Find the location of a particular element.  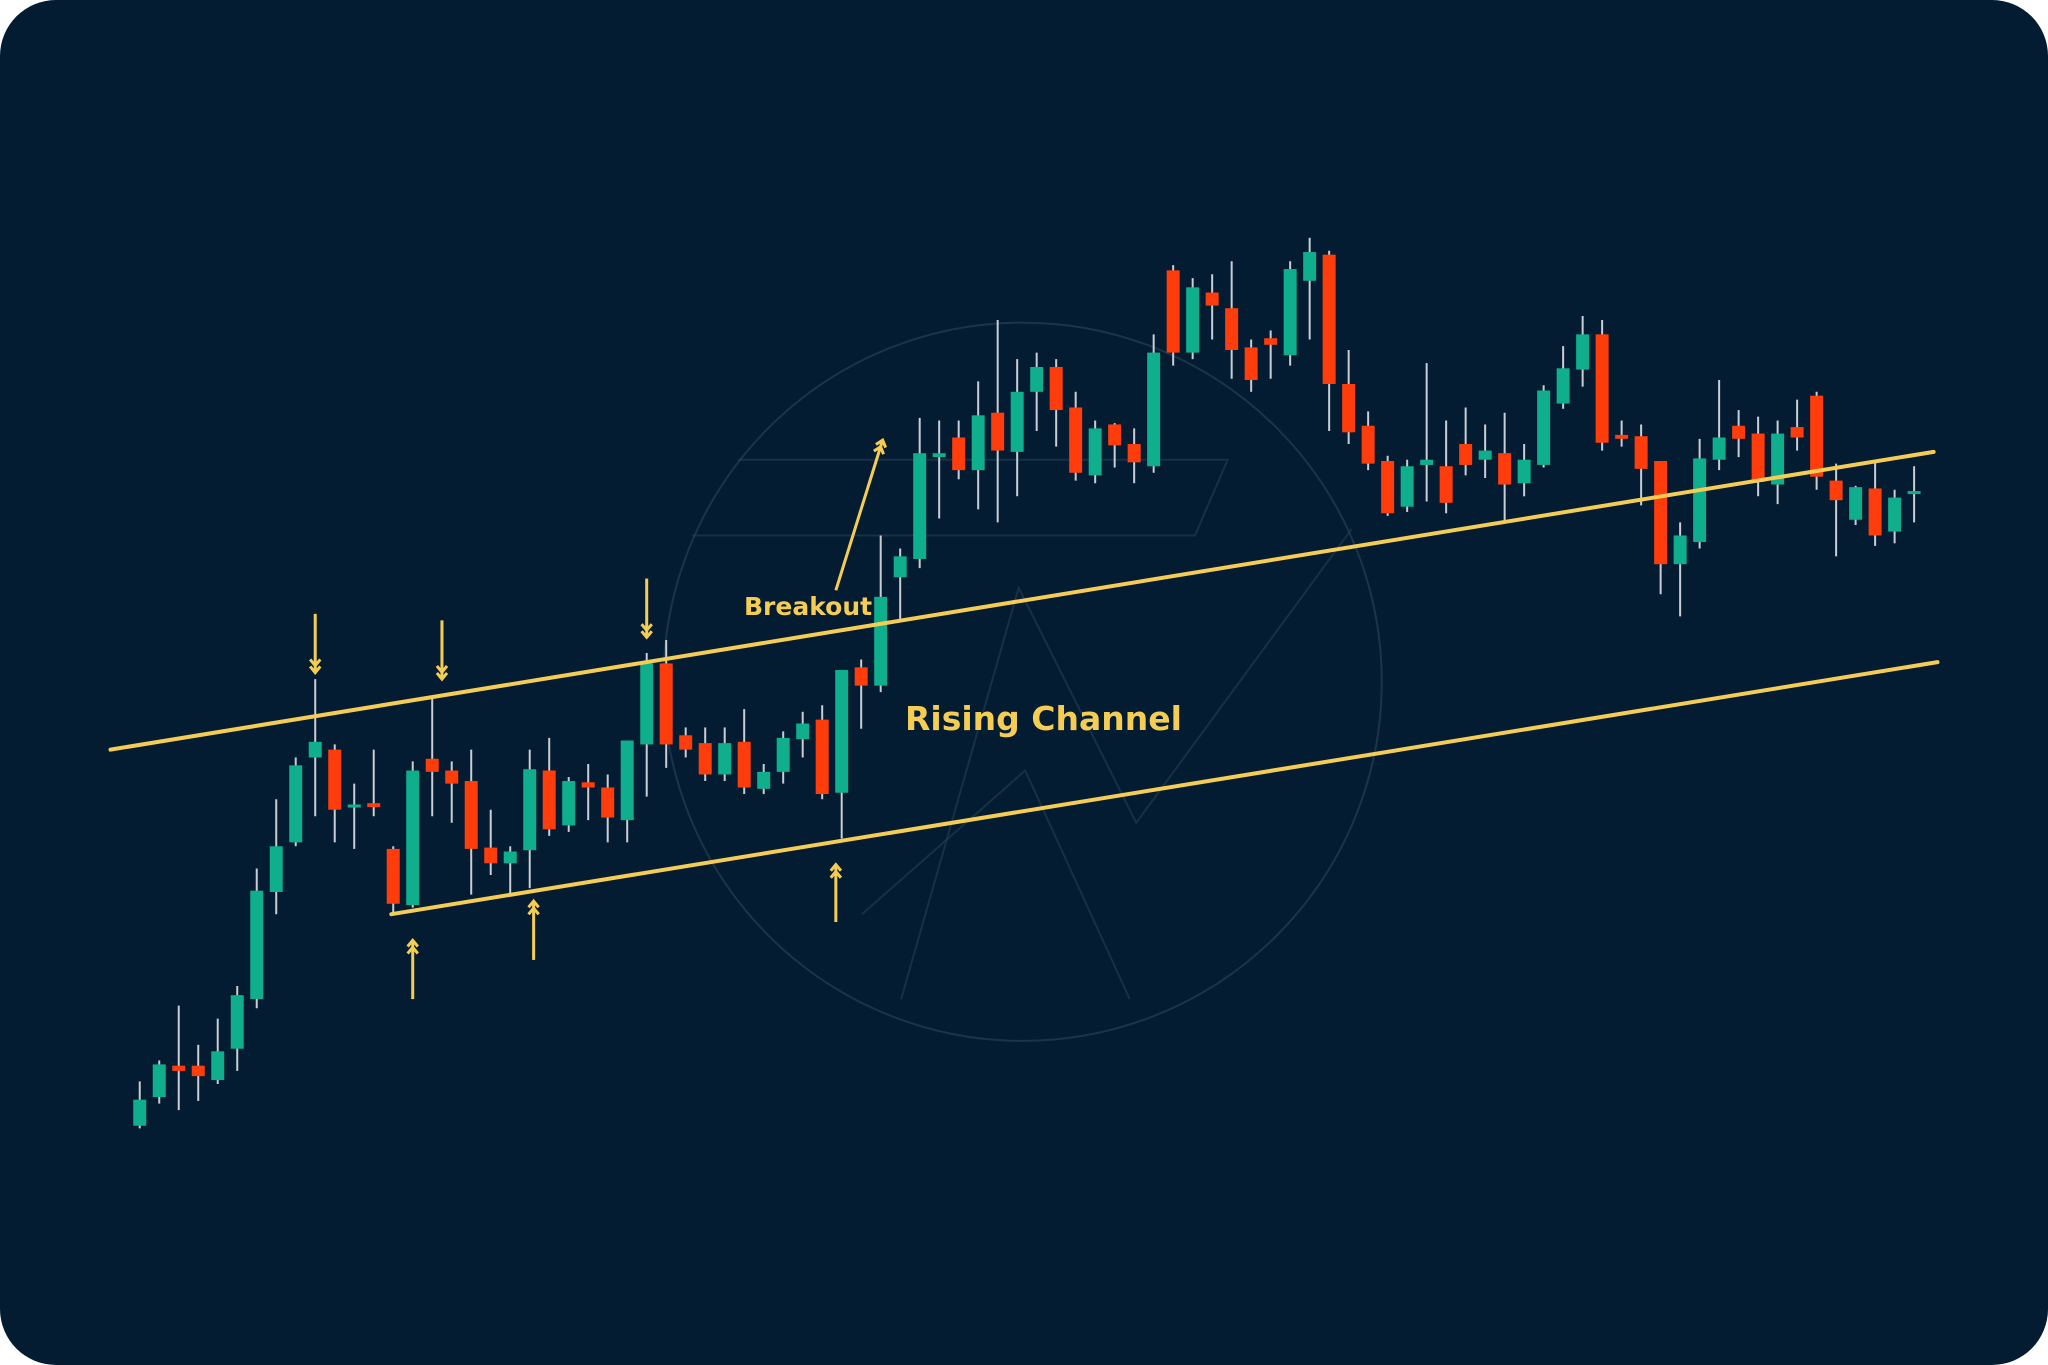

arrows-group is located at coordinates (598, 718).